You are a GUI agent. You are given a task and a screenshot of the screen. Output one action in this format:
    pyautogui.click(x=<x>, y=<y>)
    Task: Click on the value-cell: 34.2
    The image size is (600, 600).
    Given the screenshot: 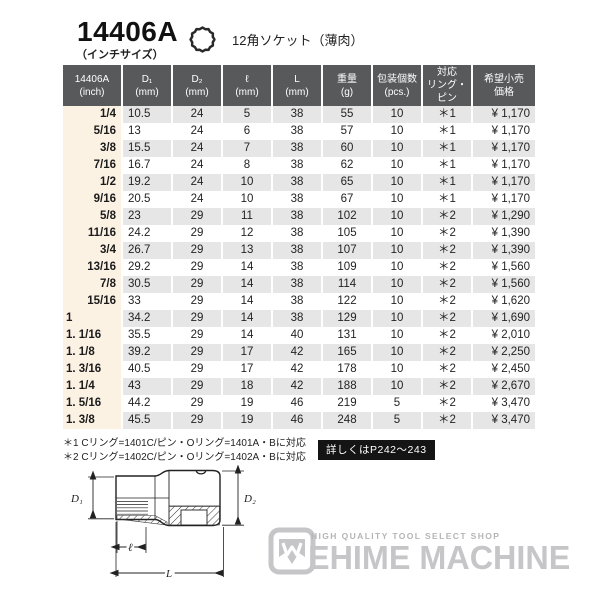 What is the action you would take?
    pyautogui.click(x=147, y=318)
    